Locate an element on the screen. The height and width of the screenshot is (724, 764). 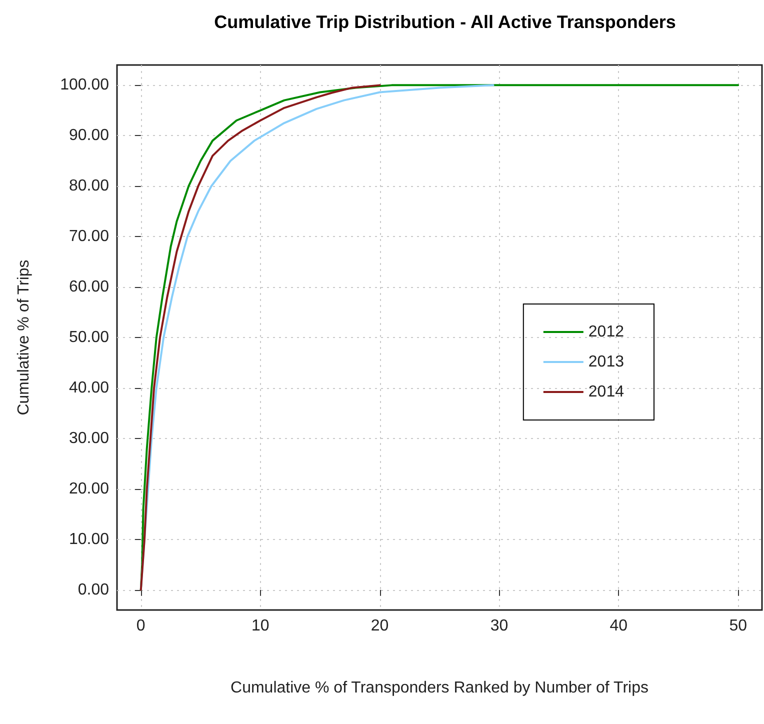
y-tick-label: 10.00 is located at coordinates (89, 539).